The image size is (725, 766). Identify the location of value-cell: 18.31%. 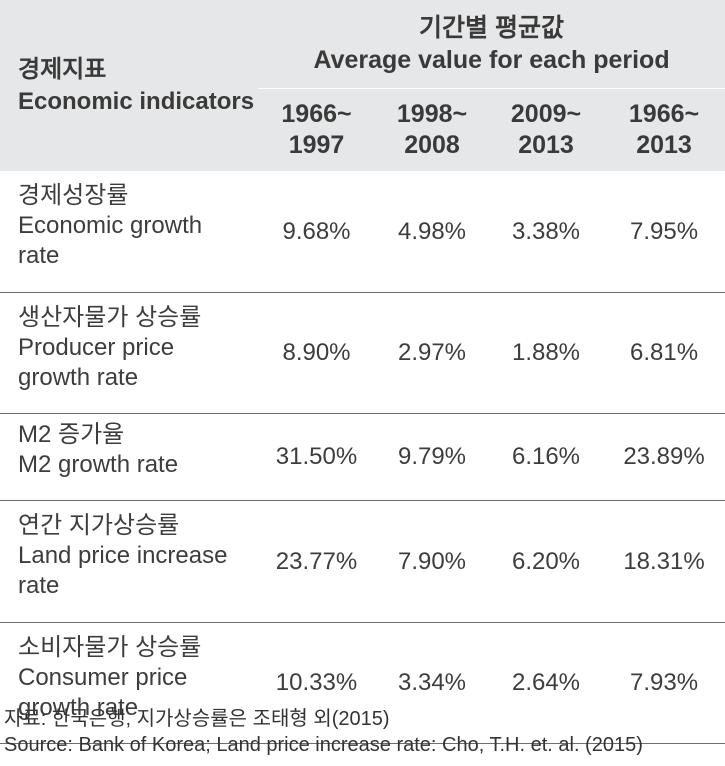
(664, 561).